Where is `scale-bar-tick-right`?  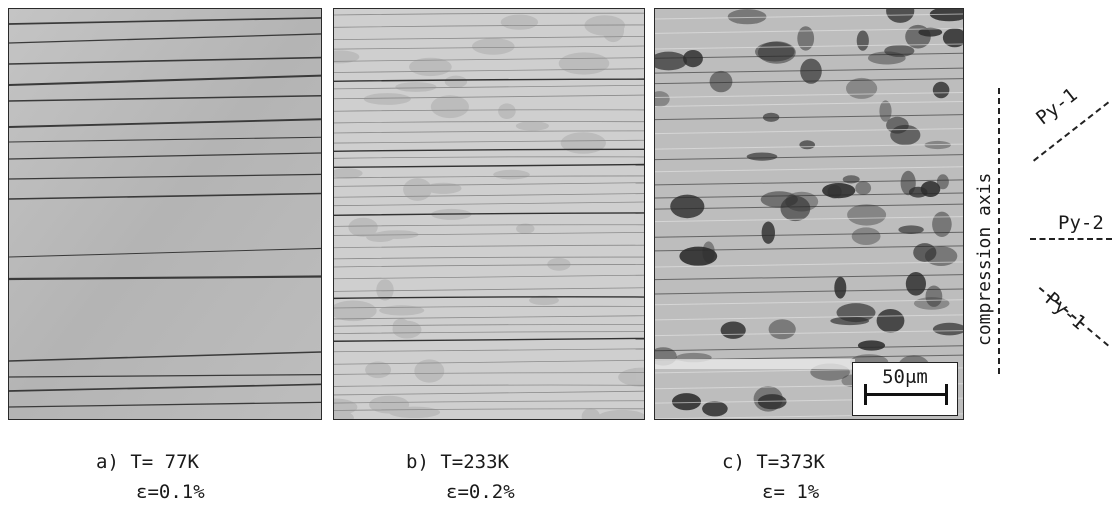
scale-bar-tick-right is located at coordinates (946, 394).